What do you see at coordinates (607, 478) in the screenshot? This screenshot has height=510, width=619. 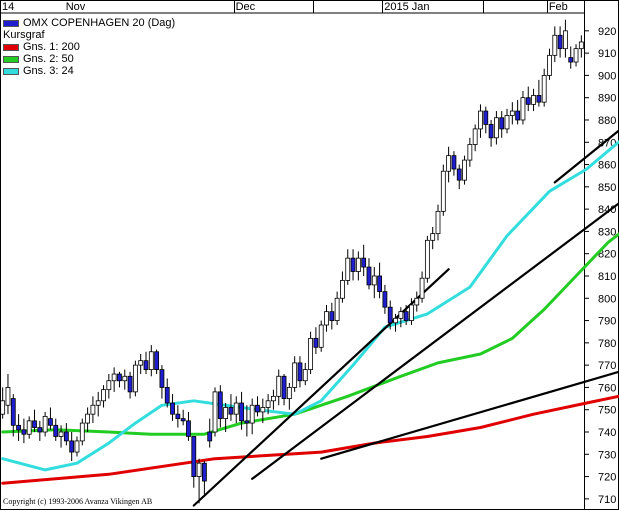 I see `y-tick-label: 720` at bounding box center [607, 478].